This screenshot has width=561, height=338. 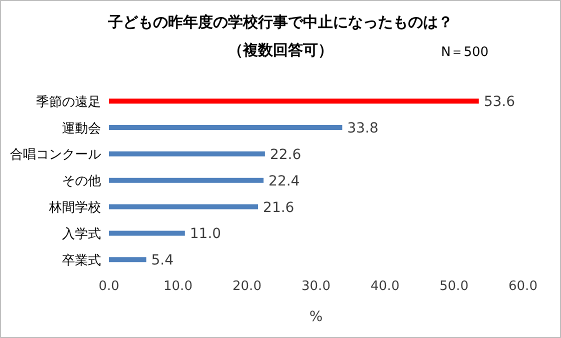 I want to click on data-label: 53.6, so click(x=500, y=102).